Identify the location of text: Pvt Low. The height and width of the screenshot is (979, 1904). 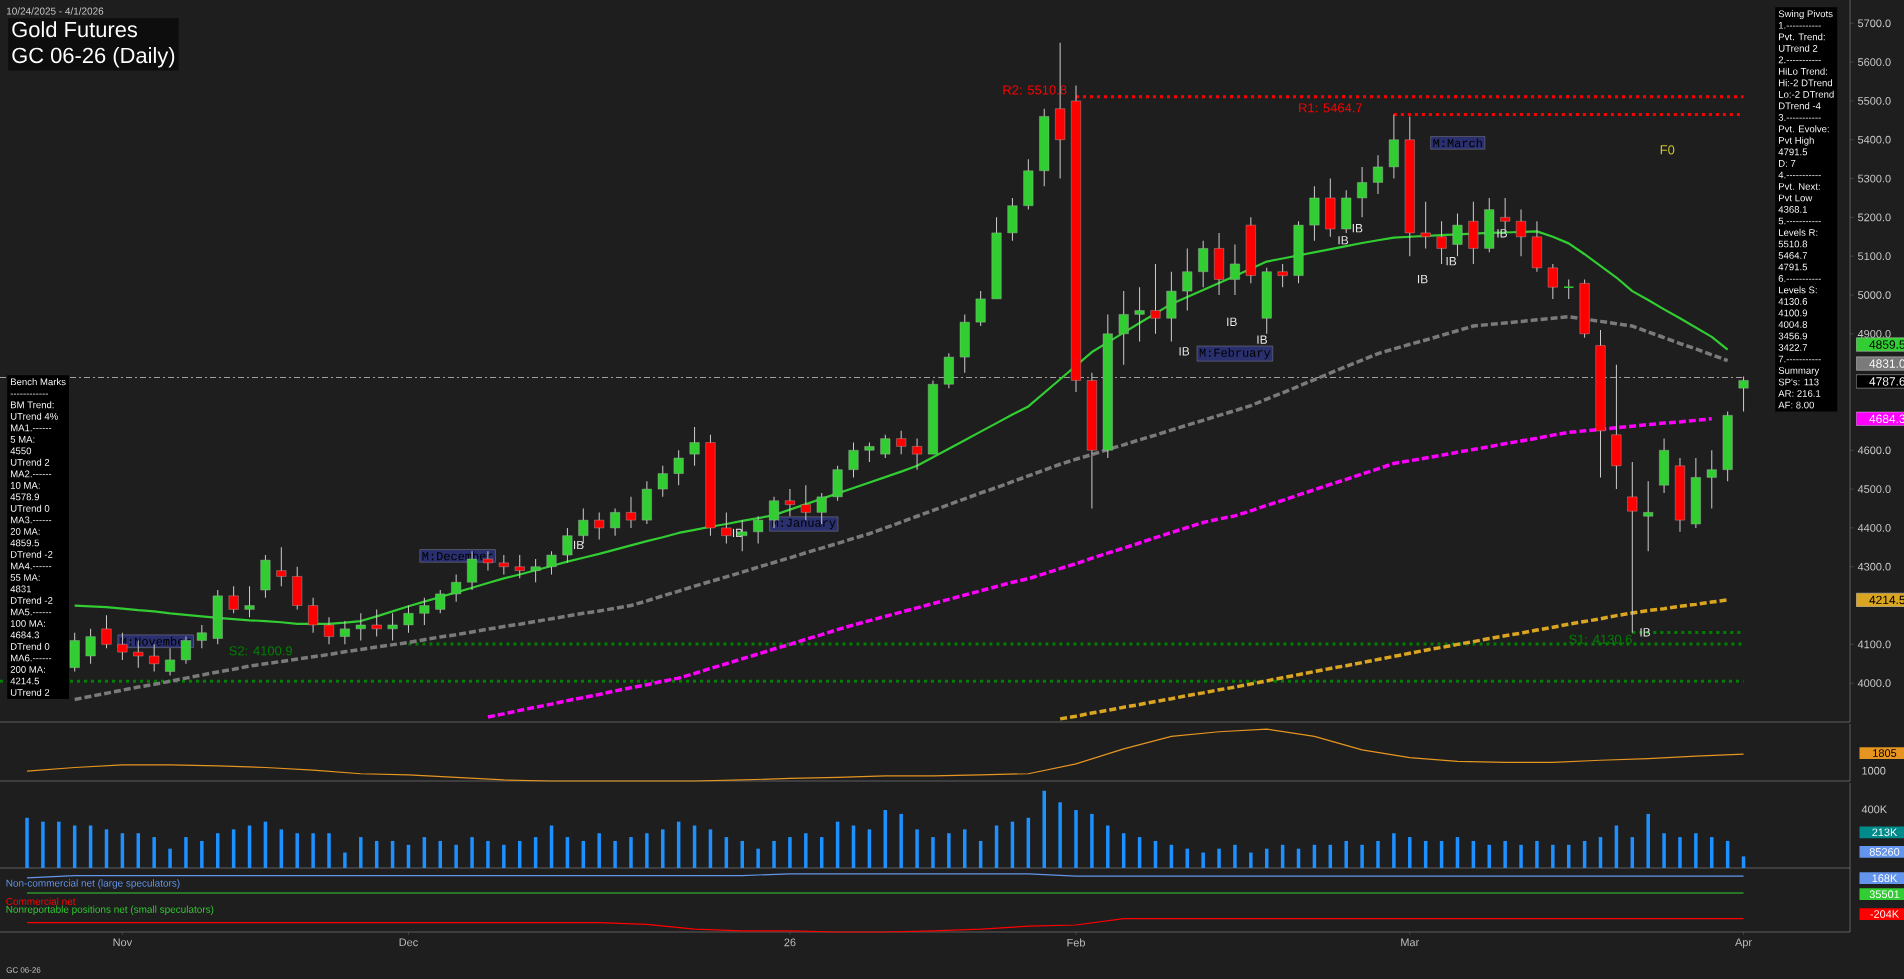
(1796, 198).